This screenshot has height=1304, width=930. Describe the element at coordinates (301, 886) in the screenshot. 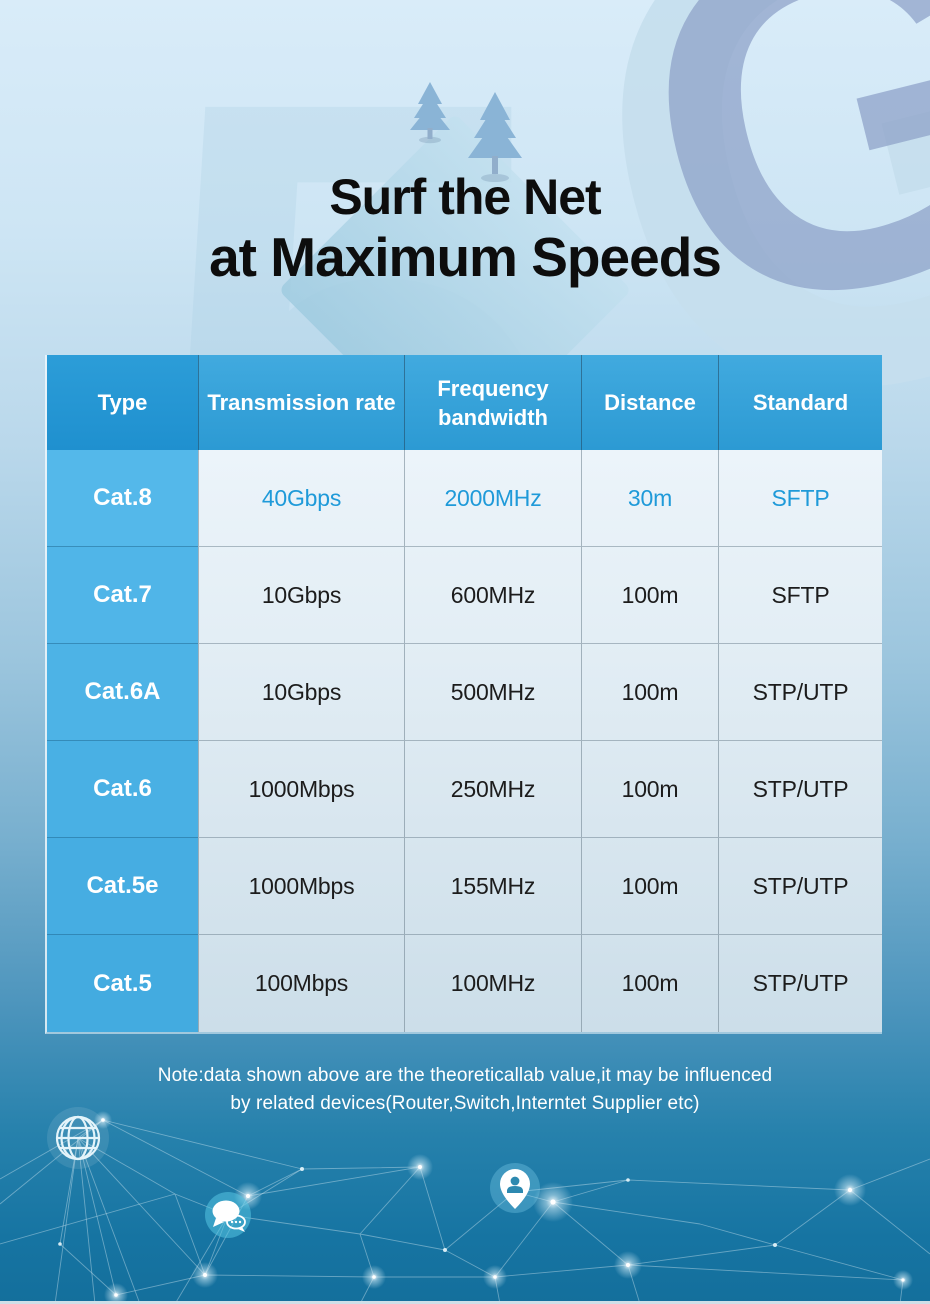

I see `row-cat5e-rate: 1000Mbps` at that location.